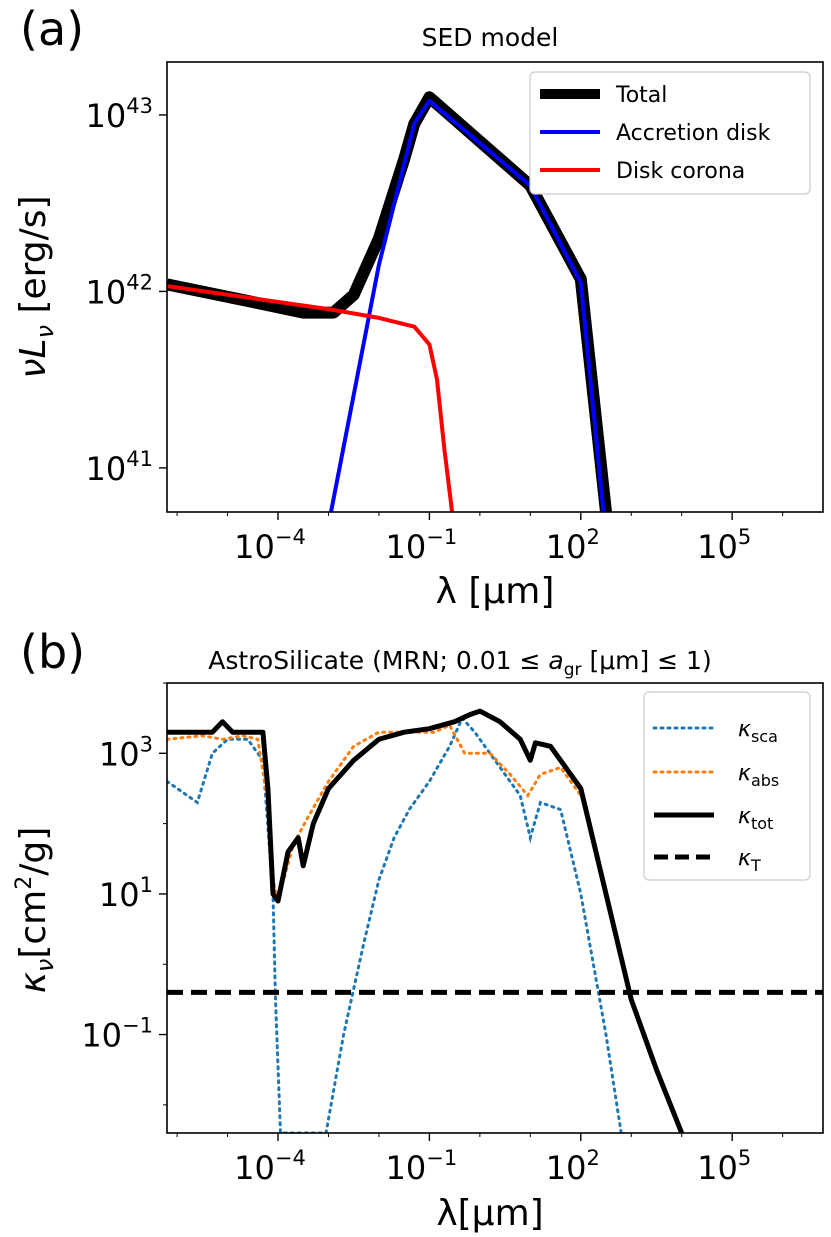  Describe the element at coordinates (119, 114) in the screenshot. I see `a-y-tick-label: 1043` at that location.